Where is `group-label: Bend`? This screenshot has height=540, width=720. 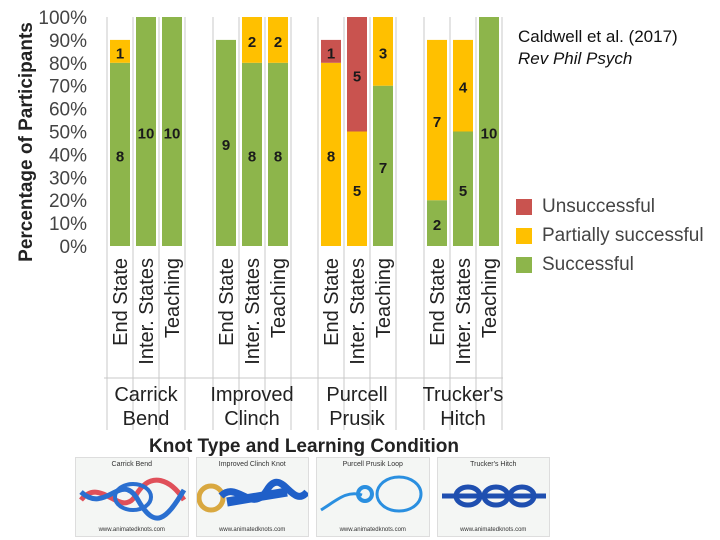 group-label: Bend is located at coordinates (146, 419).